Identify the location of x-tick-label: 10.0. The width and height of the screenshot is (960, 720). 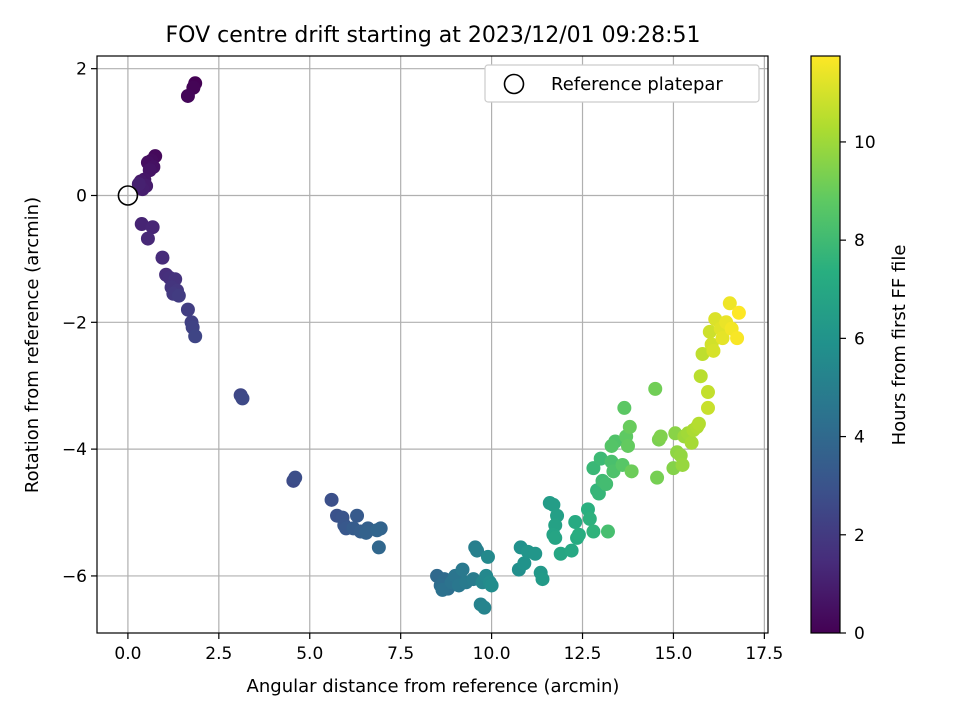
(492, 654).